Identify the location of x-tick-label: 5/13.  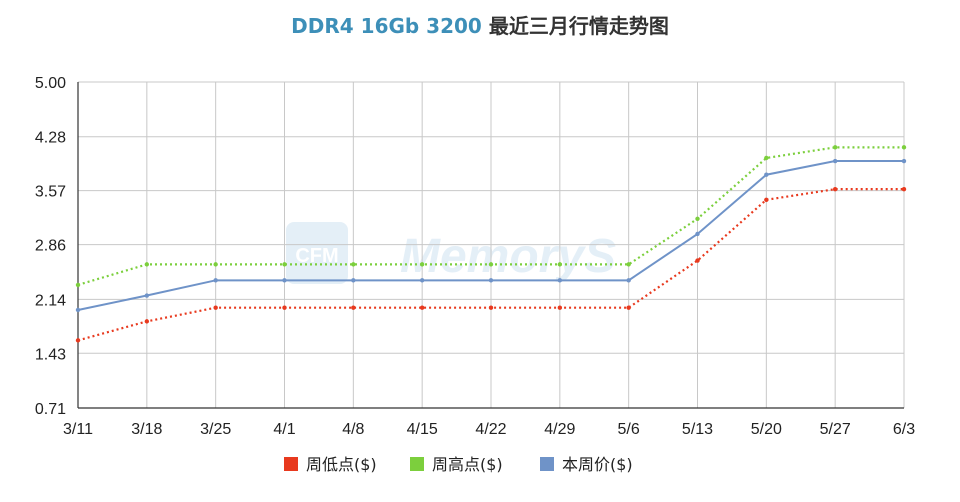
(697, 429).